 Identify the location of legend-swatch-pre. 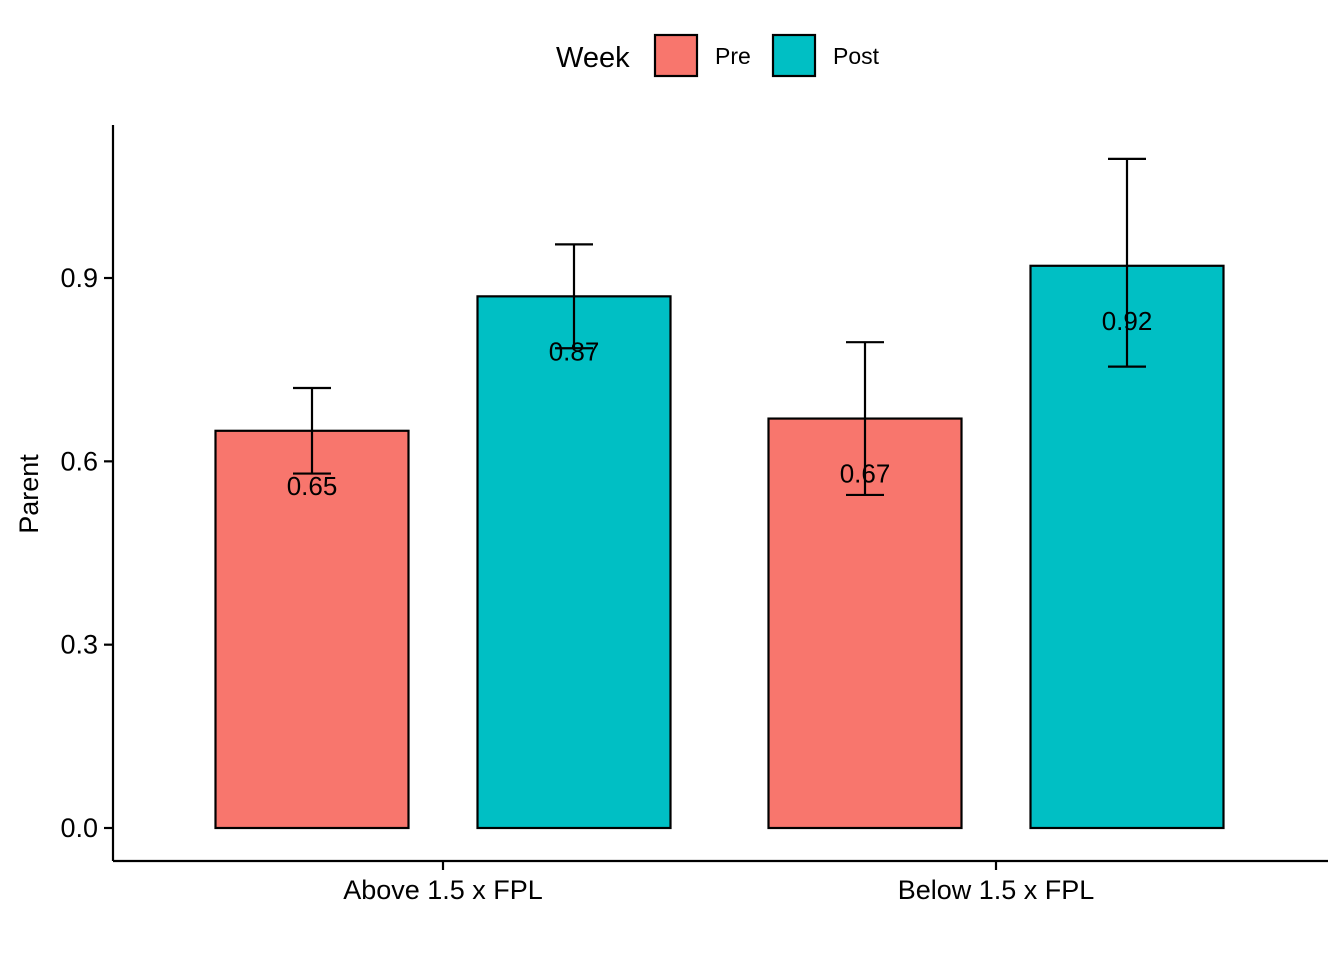
(676, 55).